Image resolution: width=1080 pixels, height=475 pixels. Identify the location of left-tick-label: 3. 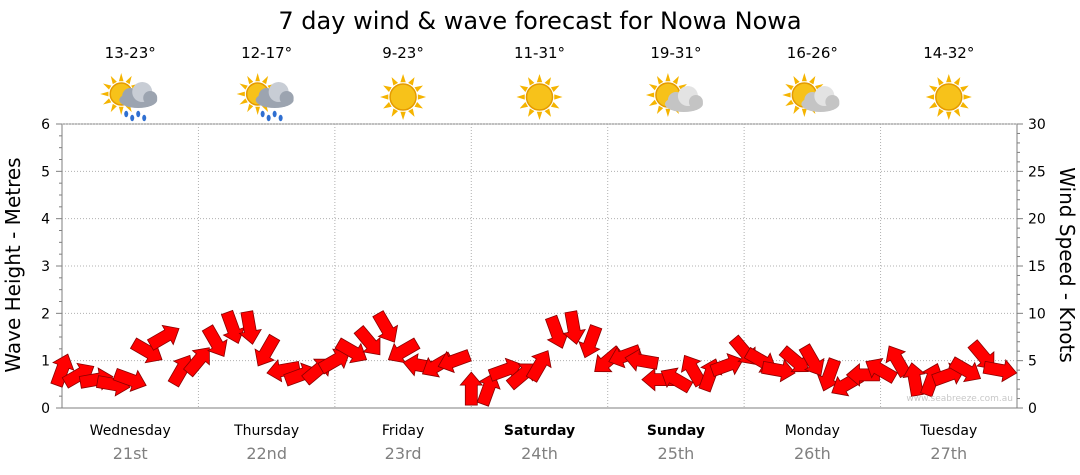
(45, 267).